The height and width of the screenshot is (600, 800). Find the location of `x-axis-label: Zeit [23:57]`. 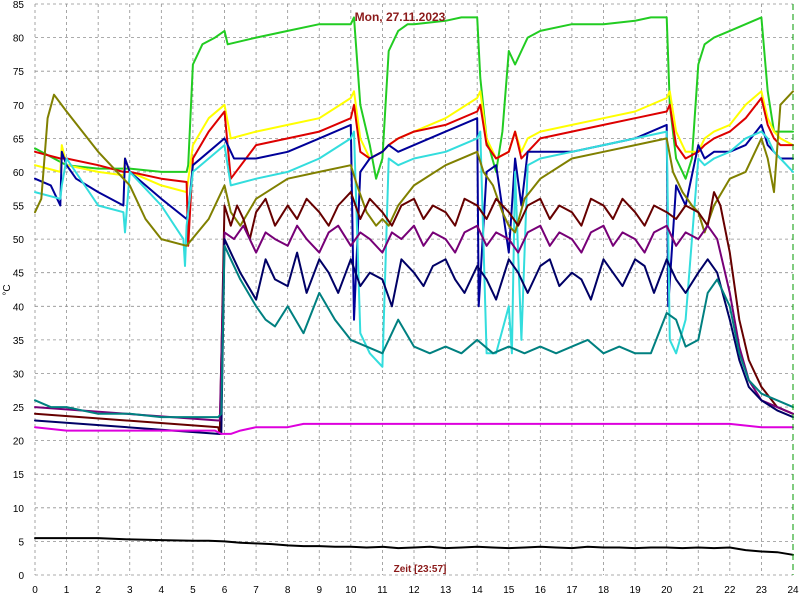

x-axis-label: Zeit [23:57] is located at coordinates (420, 569).